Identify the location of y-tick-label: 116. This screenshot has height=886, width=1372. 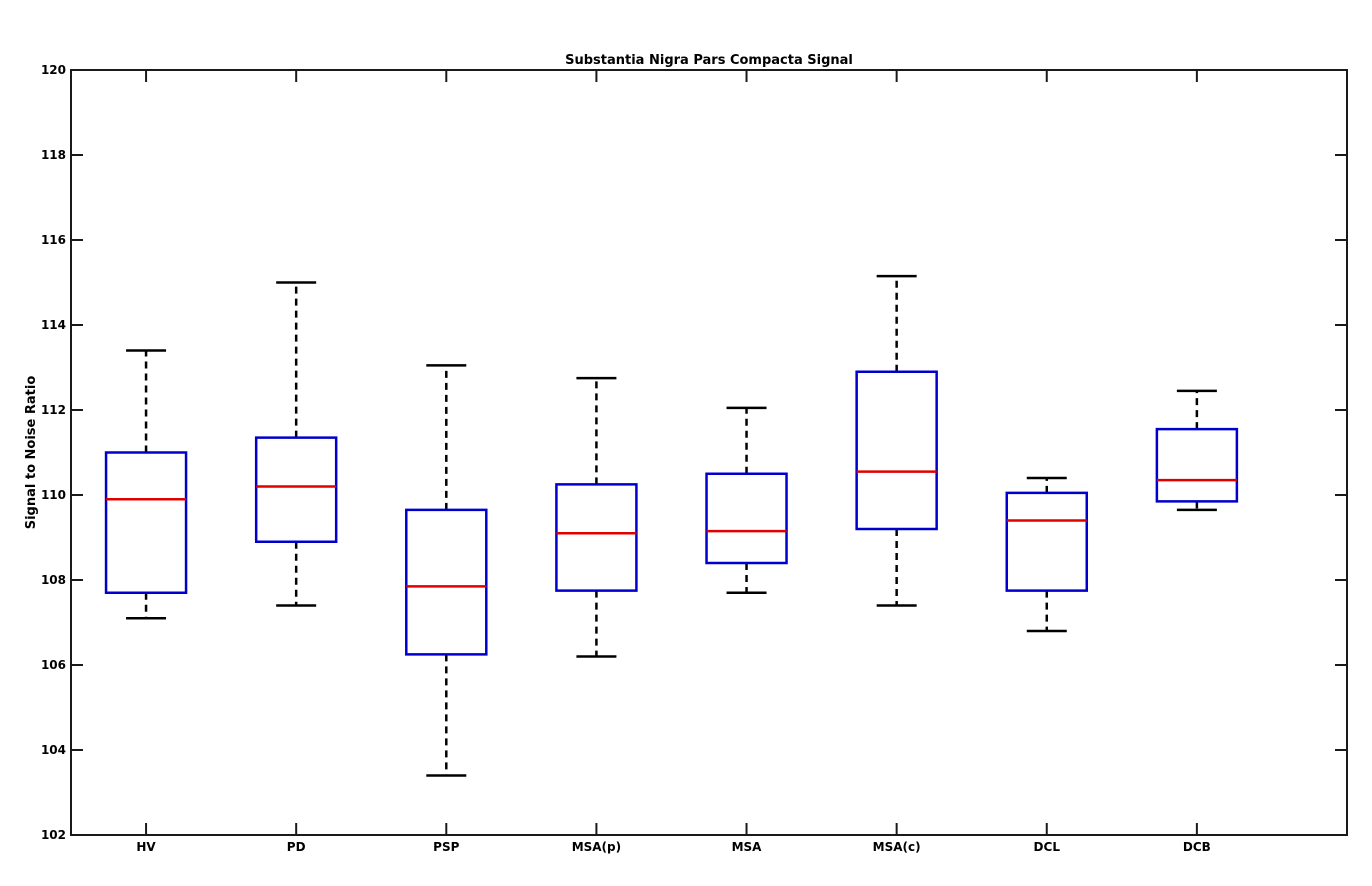
(53, 240).